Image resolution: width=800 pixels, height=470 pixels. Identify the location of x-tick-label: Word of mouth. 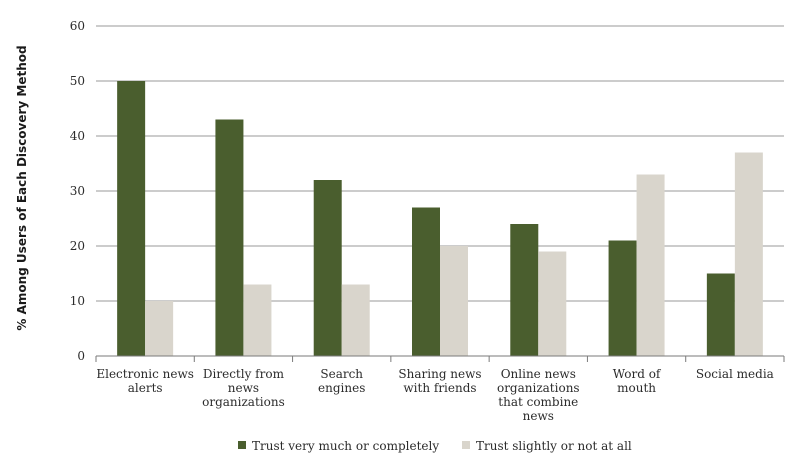
(637, 381).